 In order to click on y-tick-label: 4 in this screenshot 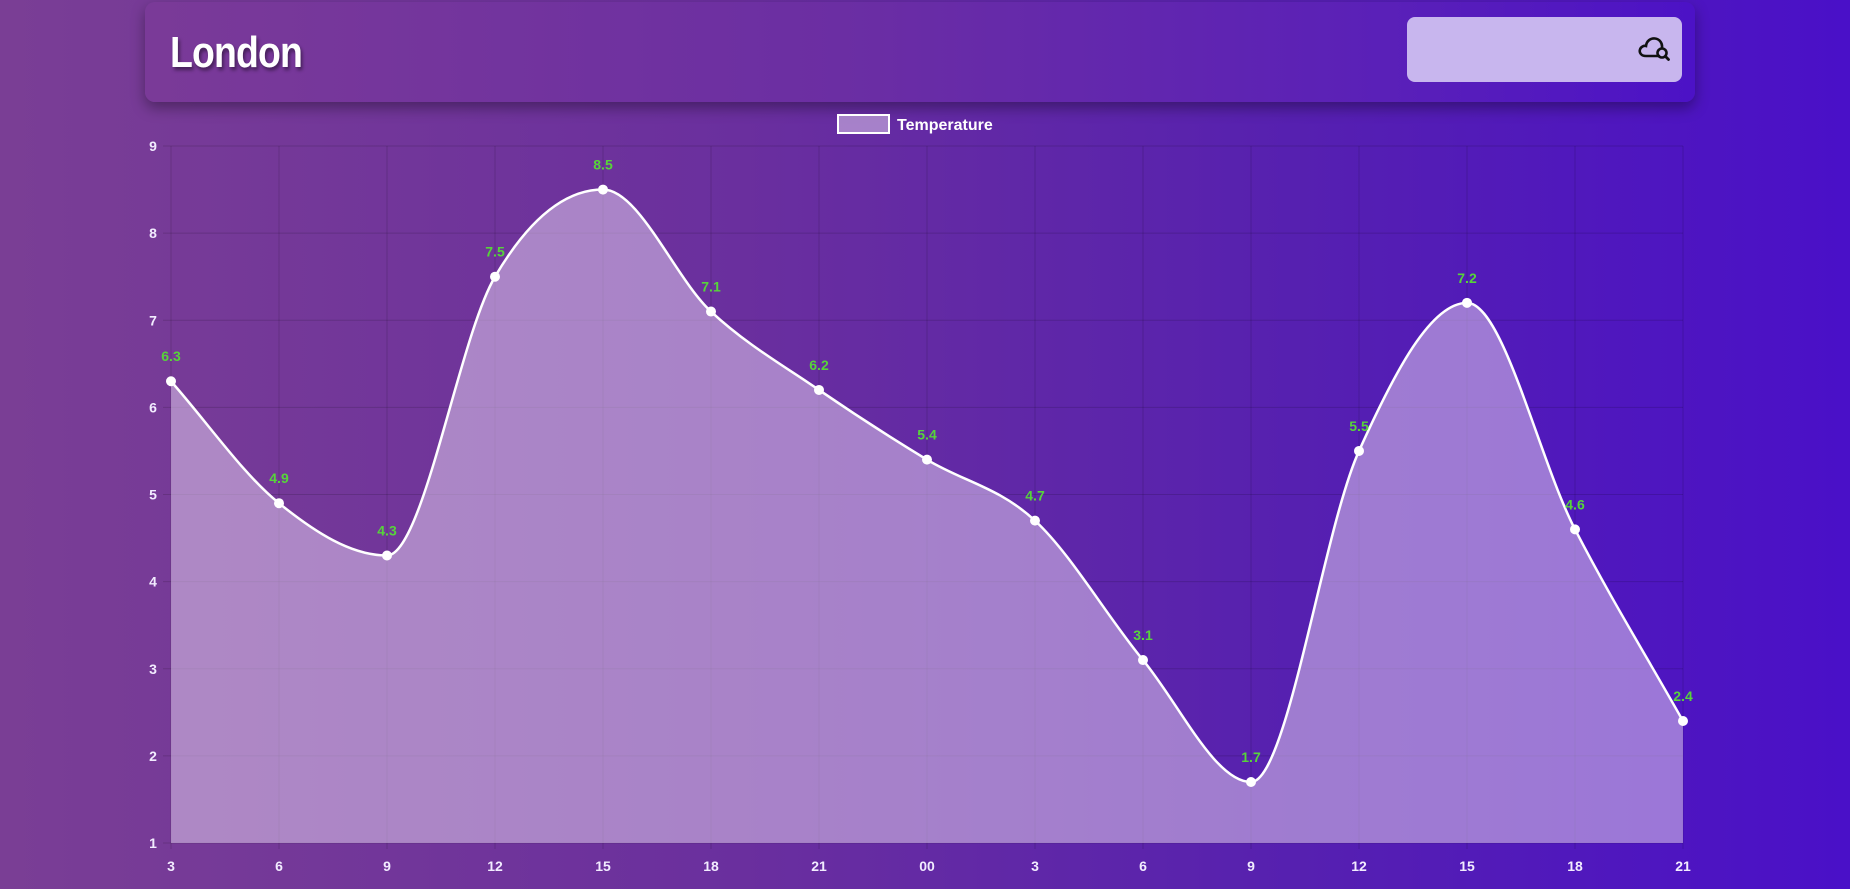, I will do `click(153, 582)`.